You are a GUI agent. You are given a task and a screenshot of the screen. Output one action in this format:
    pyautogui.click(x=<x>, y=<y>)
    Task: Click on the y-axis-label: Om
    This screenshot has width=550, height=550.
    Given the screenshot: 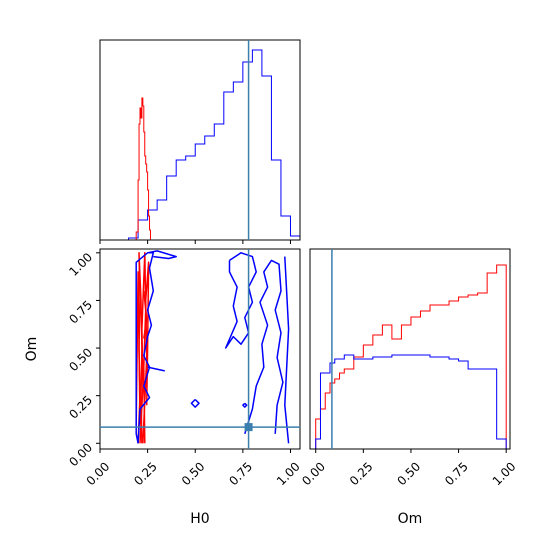 What is the action you would take?
    pyautogui.click(x=32, y=349)
    